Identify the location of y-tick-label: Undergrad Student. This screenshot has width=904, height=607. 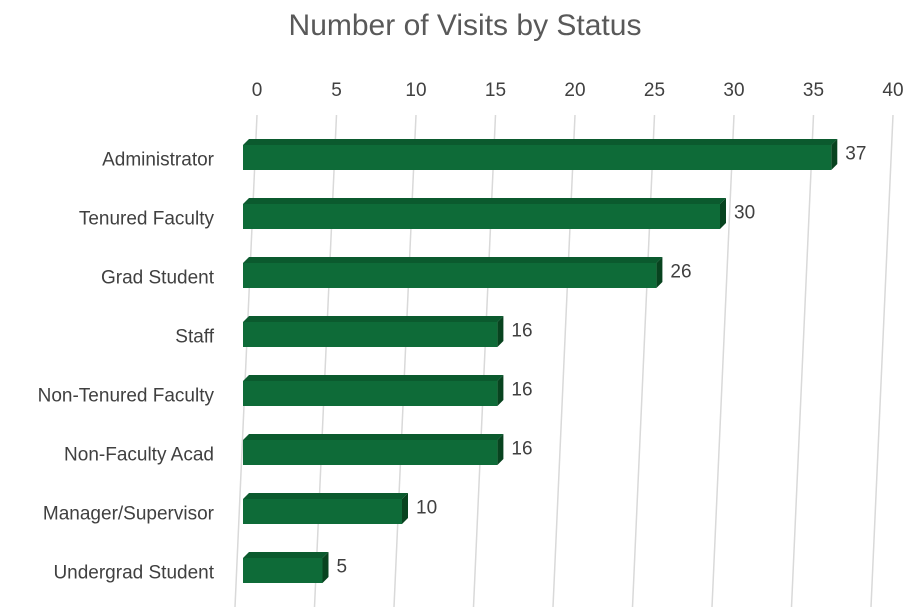
(133, 573).